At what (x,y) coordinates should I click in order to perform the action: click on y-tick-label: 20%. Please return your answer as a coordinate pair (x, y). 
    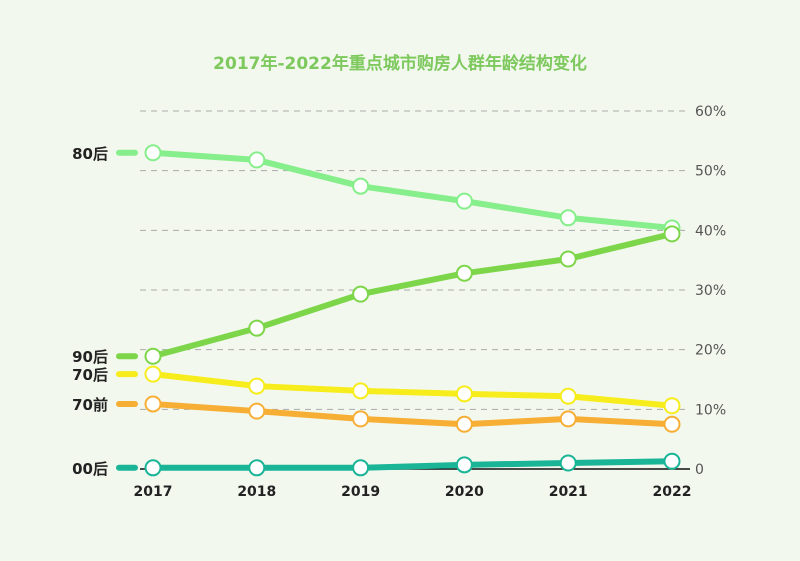
    Looking at the image, I should click on (710, 351).